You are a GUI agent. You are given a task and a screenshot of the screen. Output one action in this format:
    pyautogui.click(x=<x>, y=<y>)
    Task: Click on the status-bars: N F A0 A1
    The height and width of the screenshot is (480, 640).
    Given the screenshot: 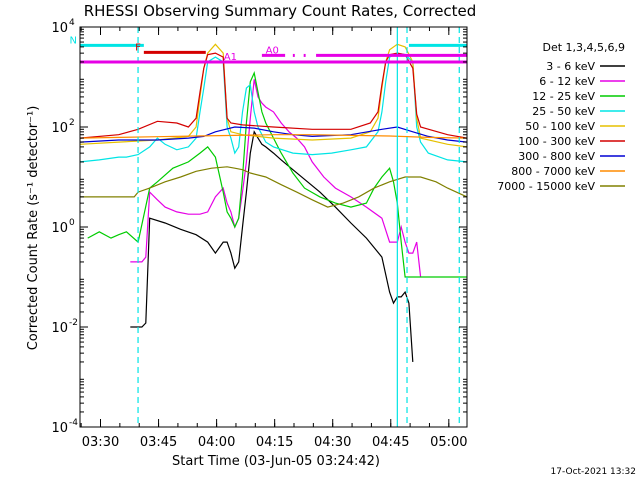 What is the action you would take?
    pyautogui.click(x=268, y=49)
    